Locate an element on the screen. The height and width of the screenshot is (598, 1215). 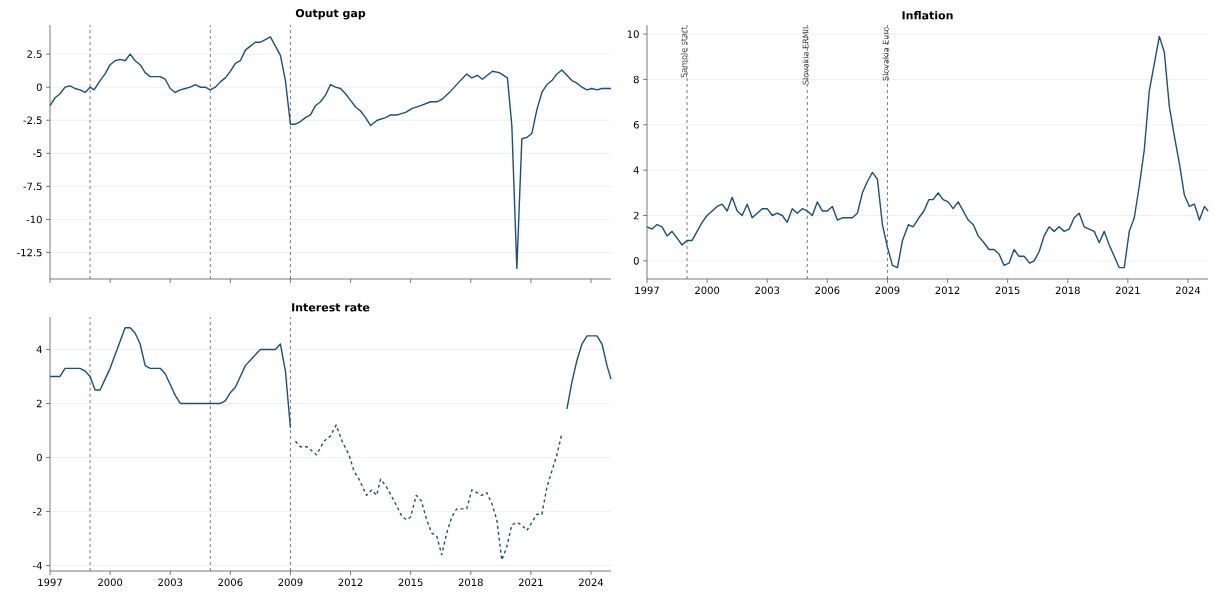
y-tick-label: 6 is located at coordinates (636, 124).